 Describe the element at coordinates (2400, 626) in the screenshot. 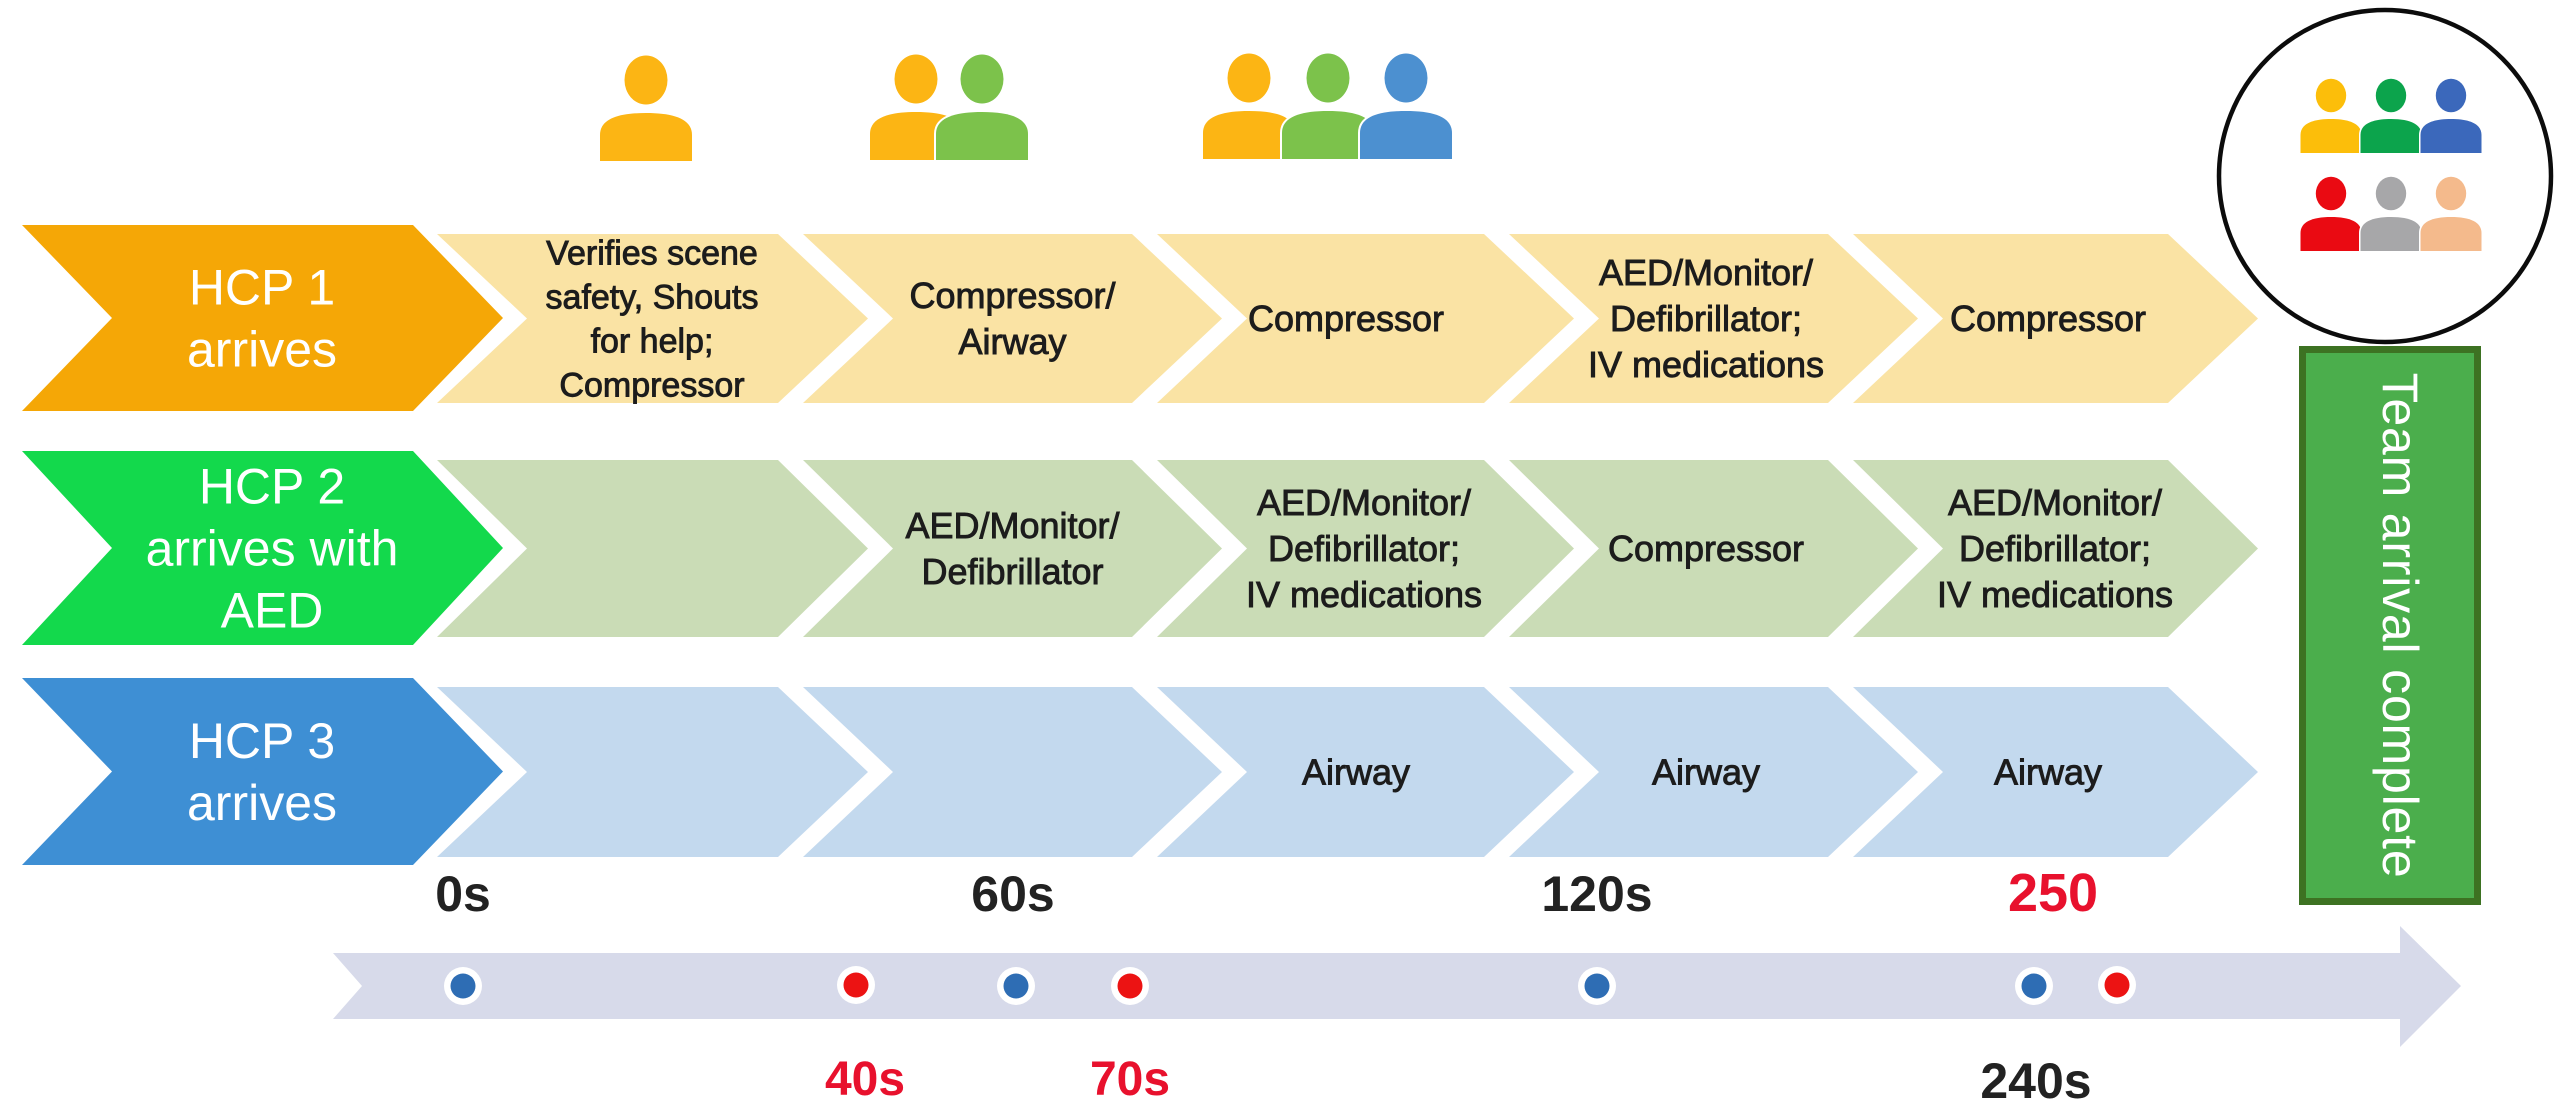

I see `svg-text: Team arrival complete` at that location.